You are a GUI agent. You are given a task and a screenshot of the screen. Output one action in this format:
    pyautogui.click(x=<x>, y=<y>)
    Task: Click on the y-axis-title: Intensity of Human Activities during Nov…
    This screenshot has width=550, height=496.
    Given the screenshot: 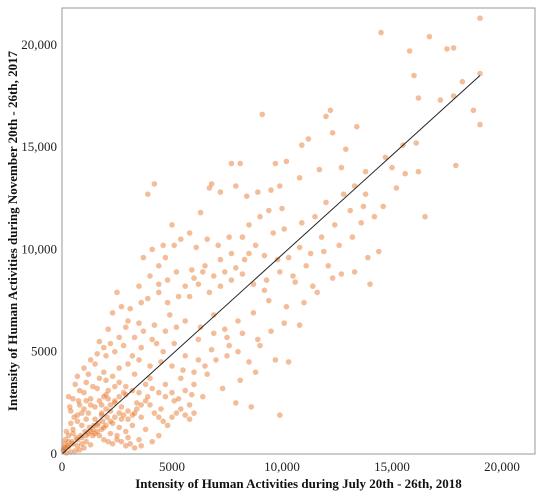 What is the action you would take?
    pyautogui.click(x=12, y=230)
    